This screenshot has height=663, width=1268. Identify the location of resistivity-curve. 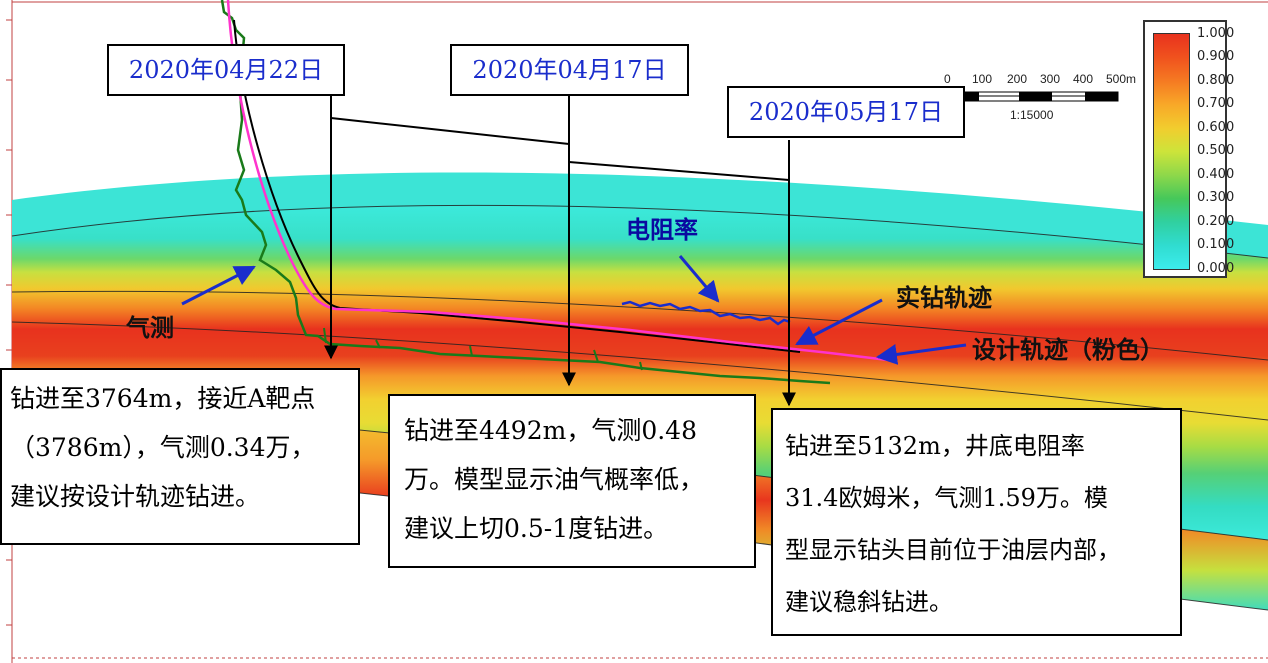
(706, 313).